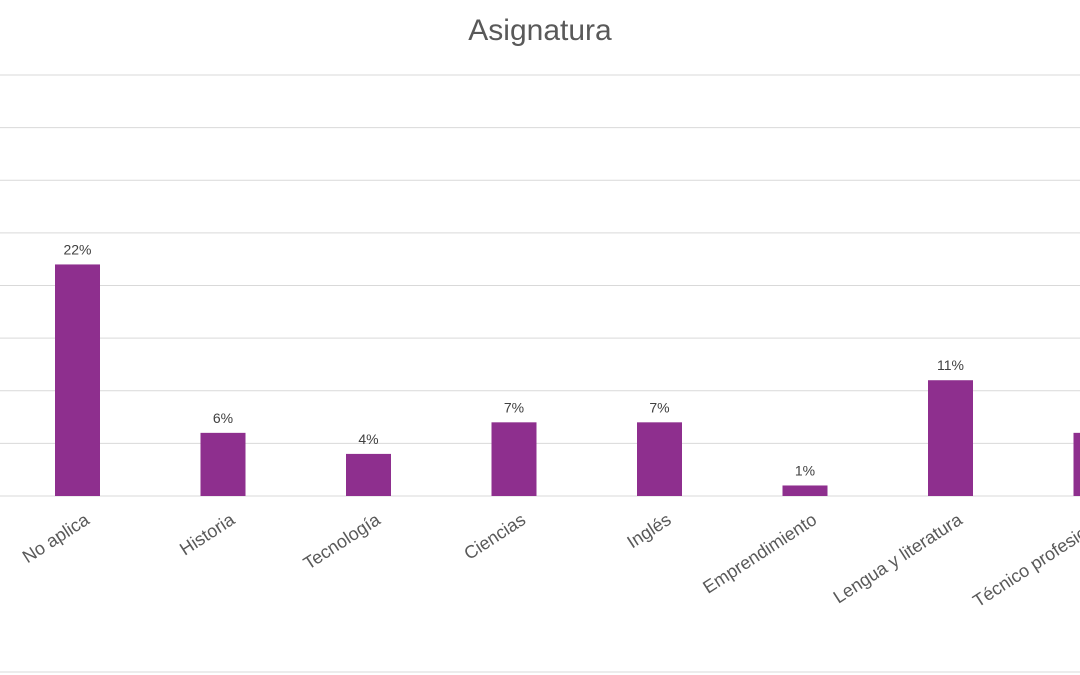 This screenshot has width=1080, height=675. I want to click on data-label: 11%, so click(950, 365).